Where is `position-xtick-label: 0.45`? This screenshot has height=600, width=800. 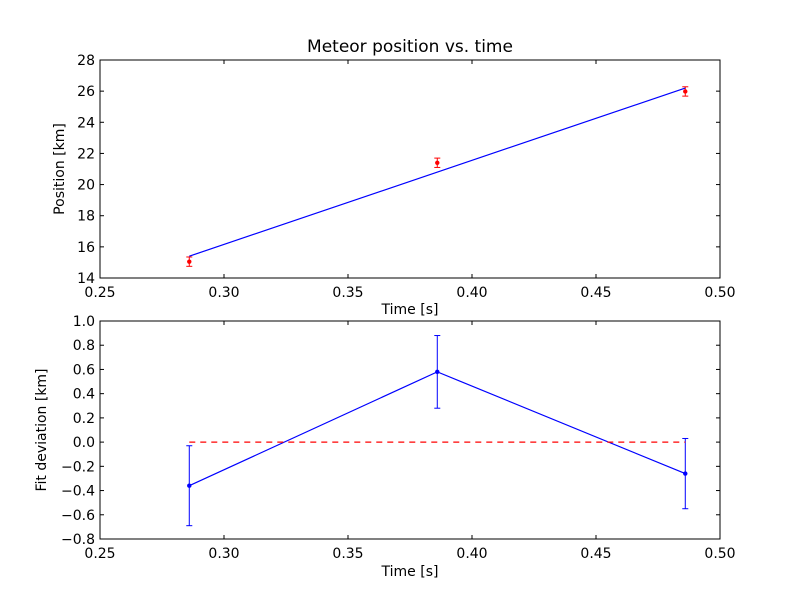
position-xtick-label: 0.45 is located at coordinates (595, 293).